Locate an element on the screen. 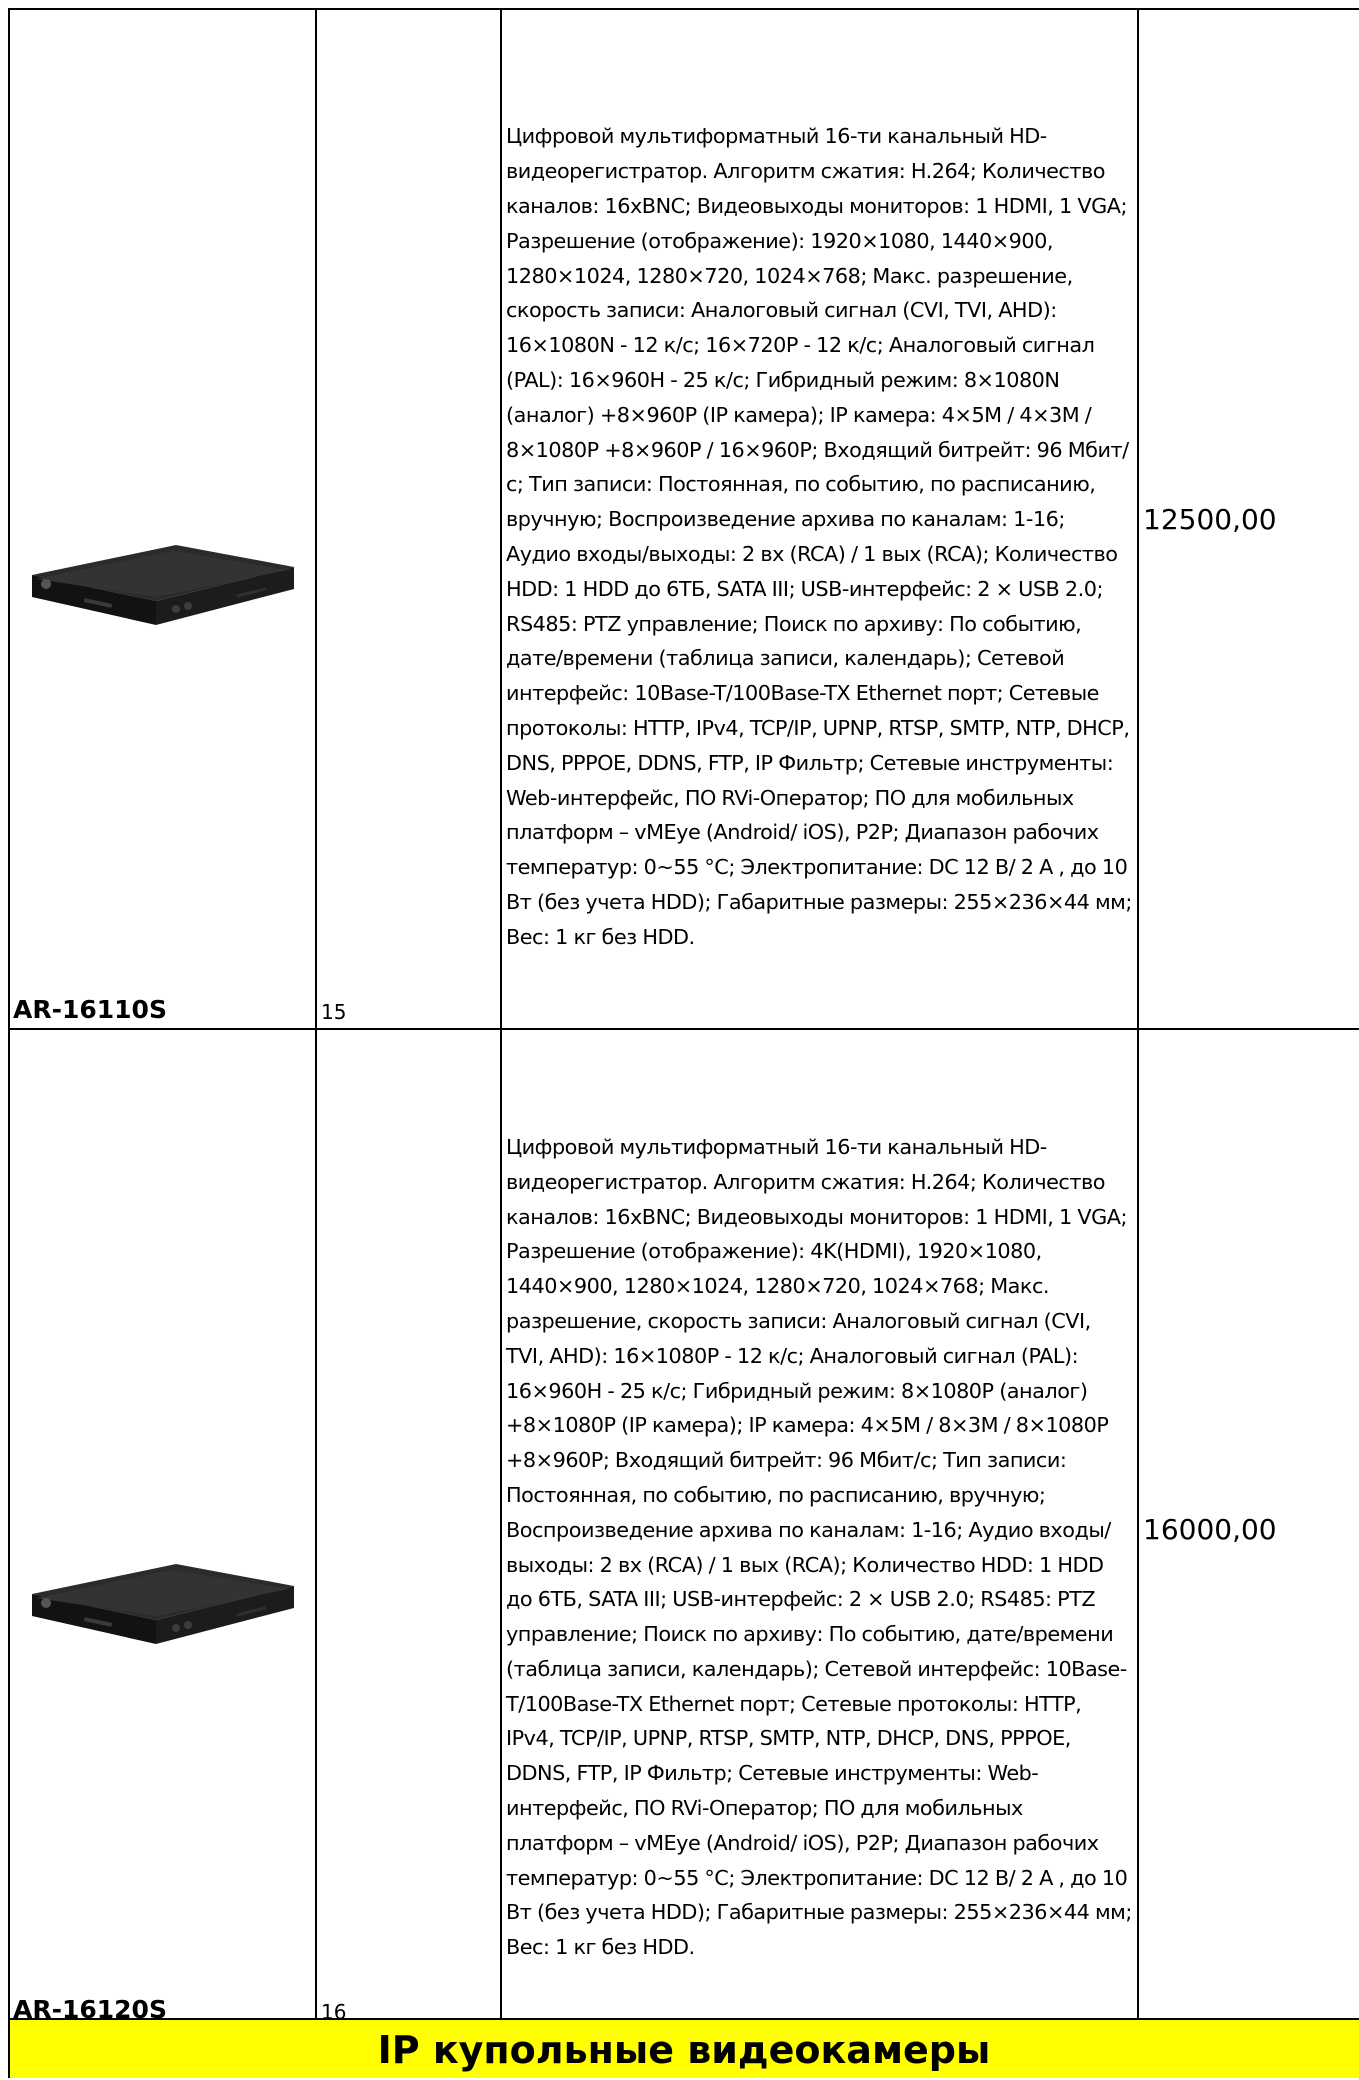  price-cell: 16000,00 is located at coordinates (1248, 1529).